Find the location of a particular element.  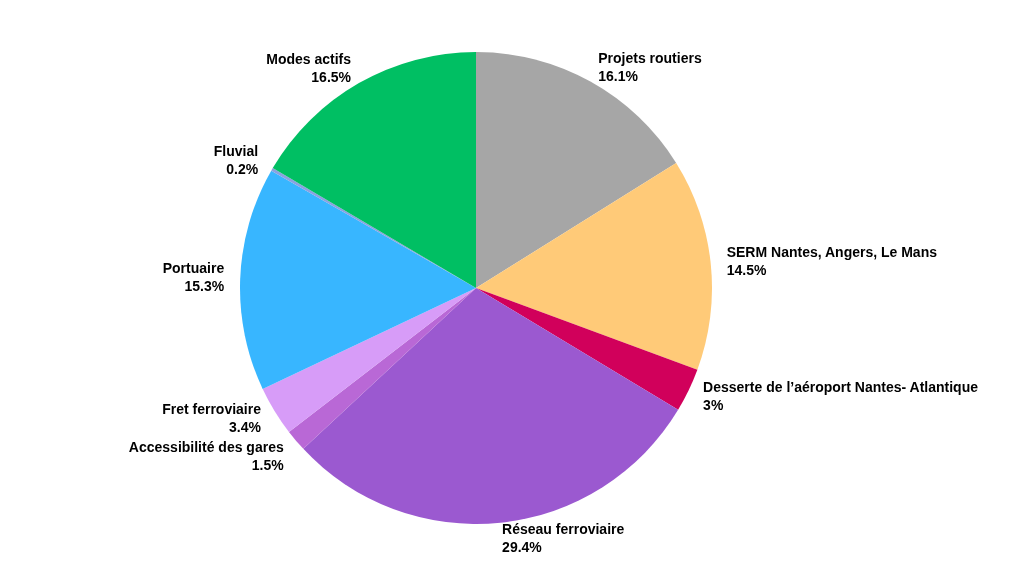

data-label: 1.5% is located at coordinates (268, 465).